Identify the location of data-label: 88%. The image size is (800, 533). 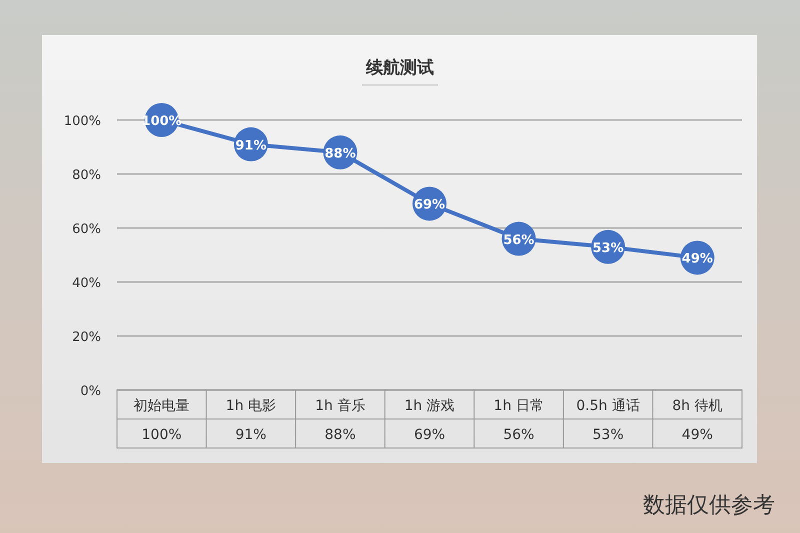
(340, 435).